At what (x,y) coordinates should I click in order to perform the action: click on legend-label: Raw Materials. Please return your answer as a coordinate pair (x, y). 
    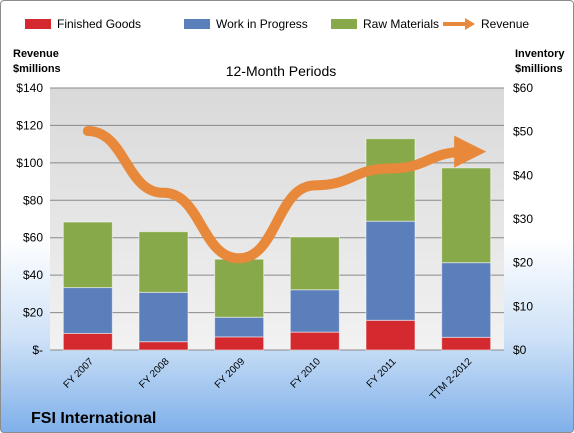
    Looking at the image, I should click on (401, 24).